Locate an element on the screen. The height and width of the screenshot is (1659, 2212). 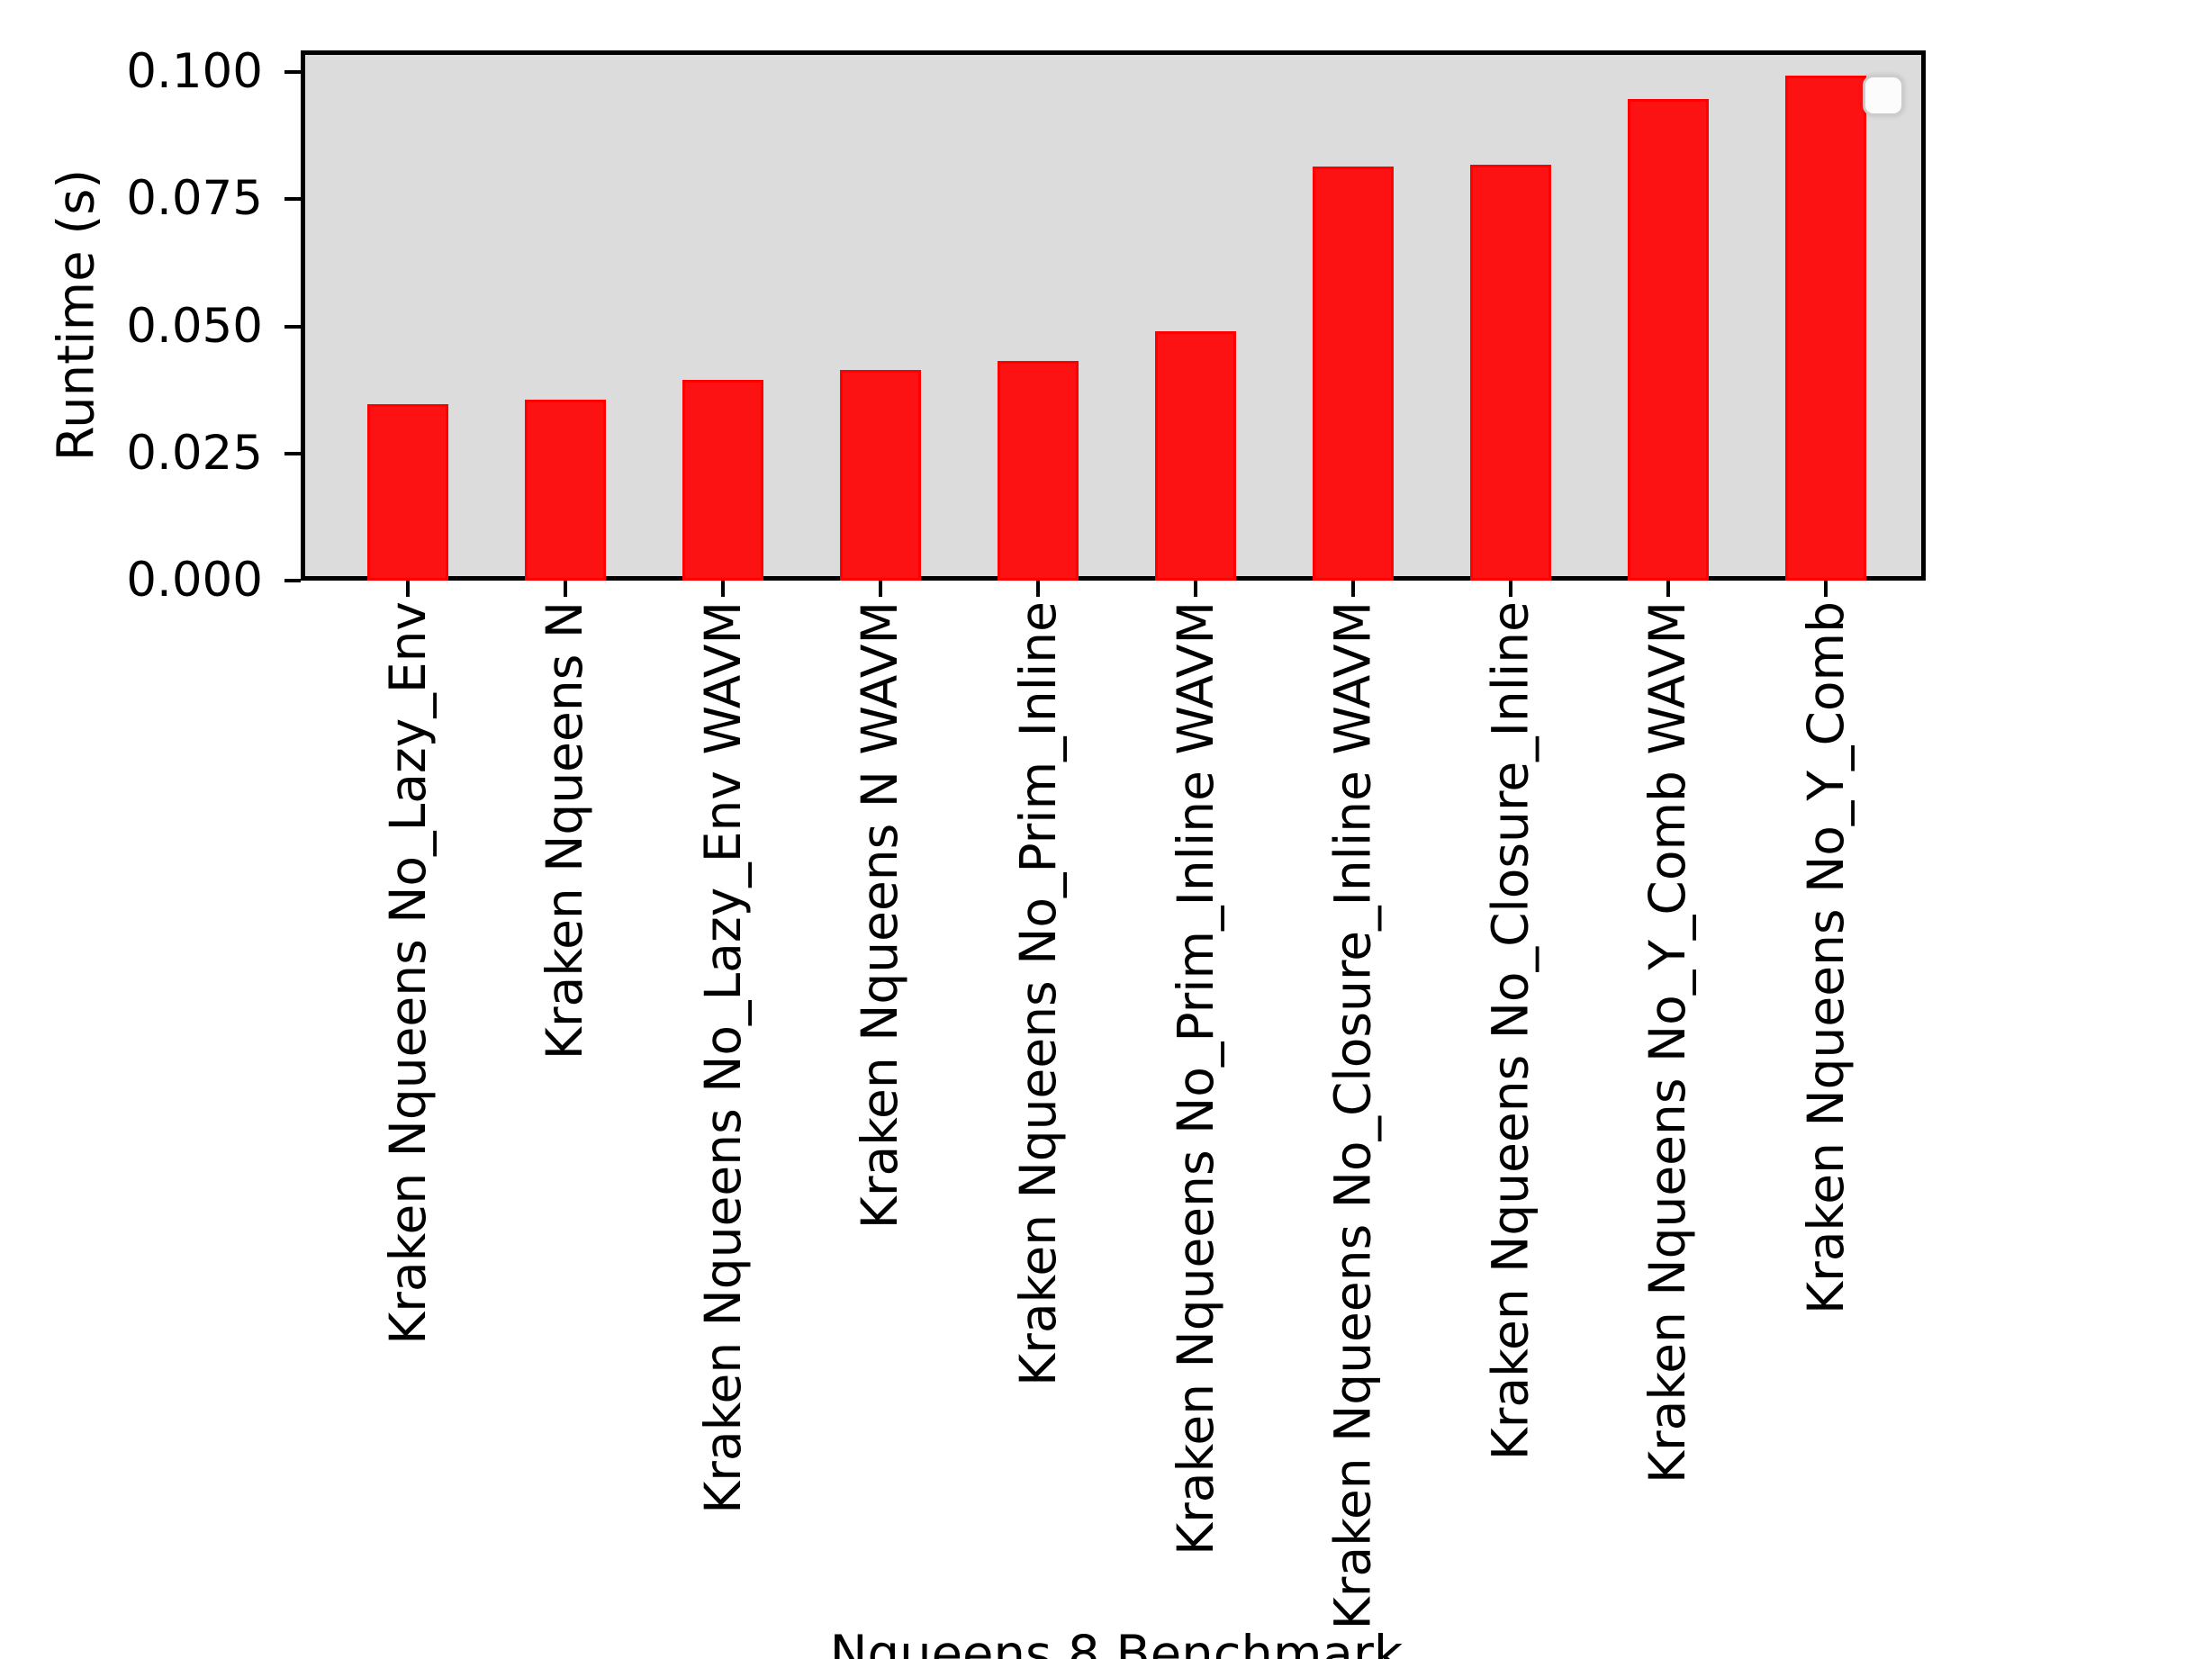
y-tick-label: 0.100 is located at coordinates (194, 71).